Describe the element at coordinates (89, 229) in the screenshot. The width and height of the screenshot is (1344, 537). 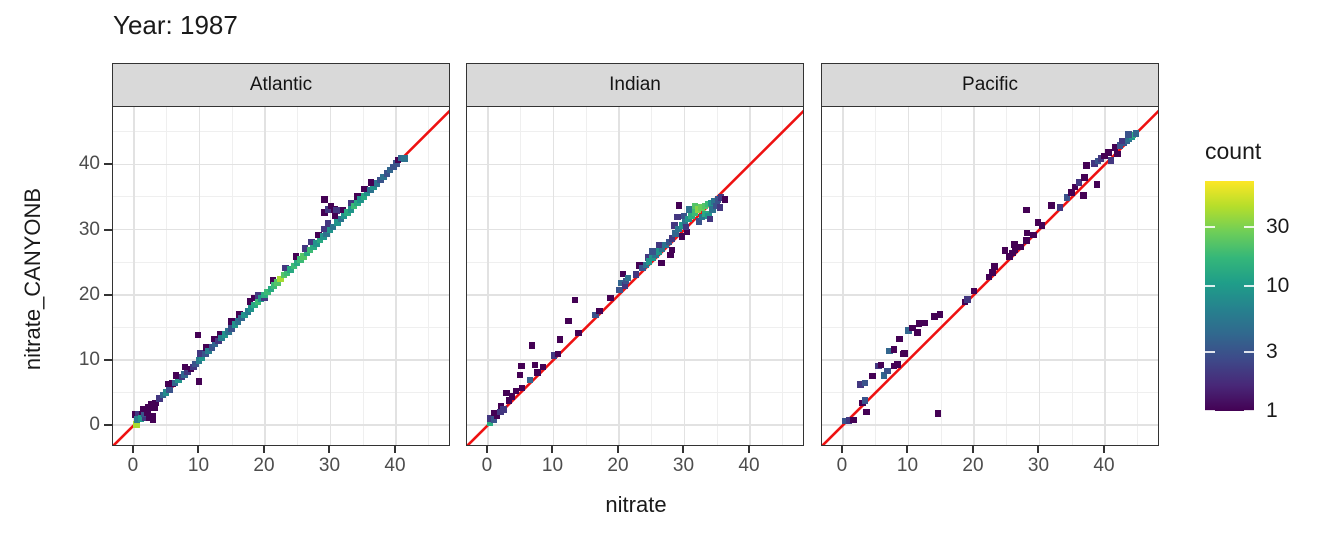
I see `y-tick-label: 30` at that location.